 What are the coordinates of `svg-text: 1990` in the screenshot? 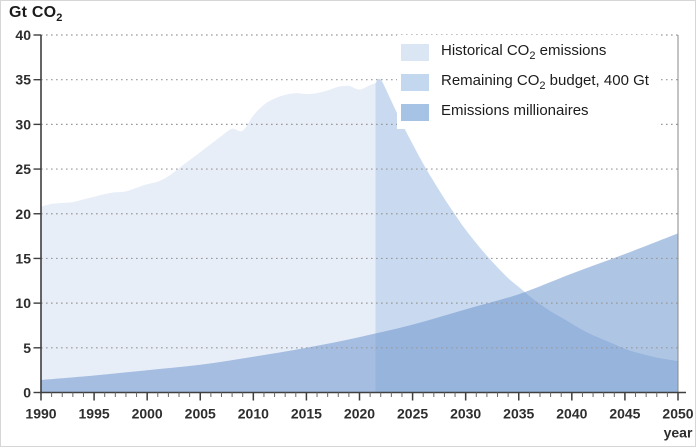 It's located at (40, 414).